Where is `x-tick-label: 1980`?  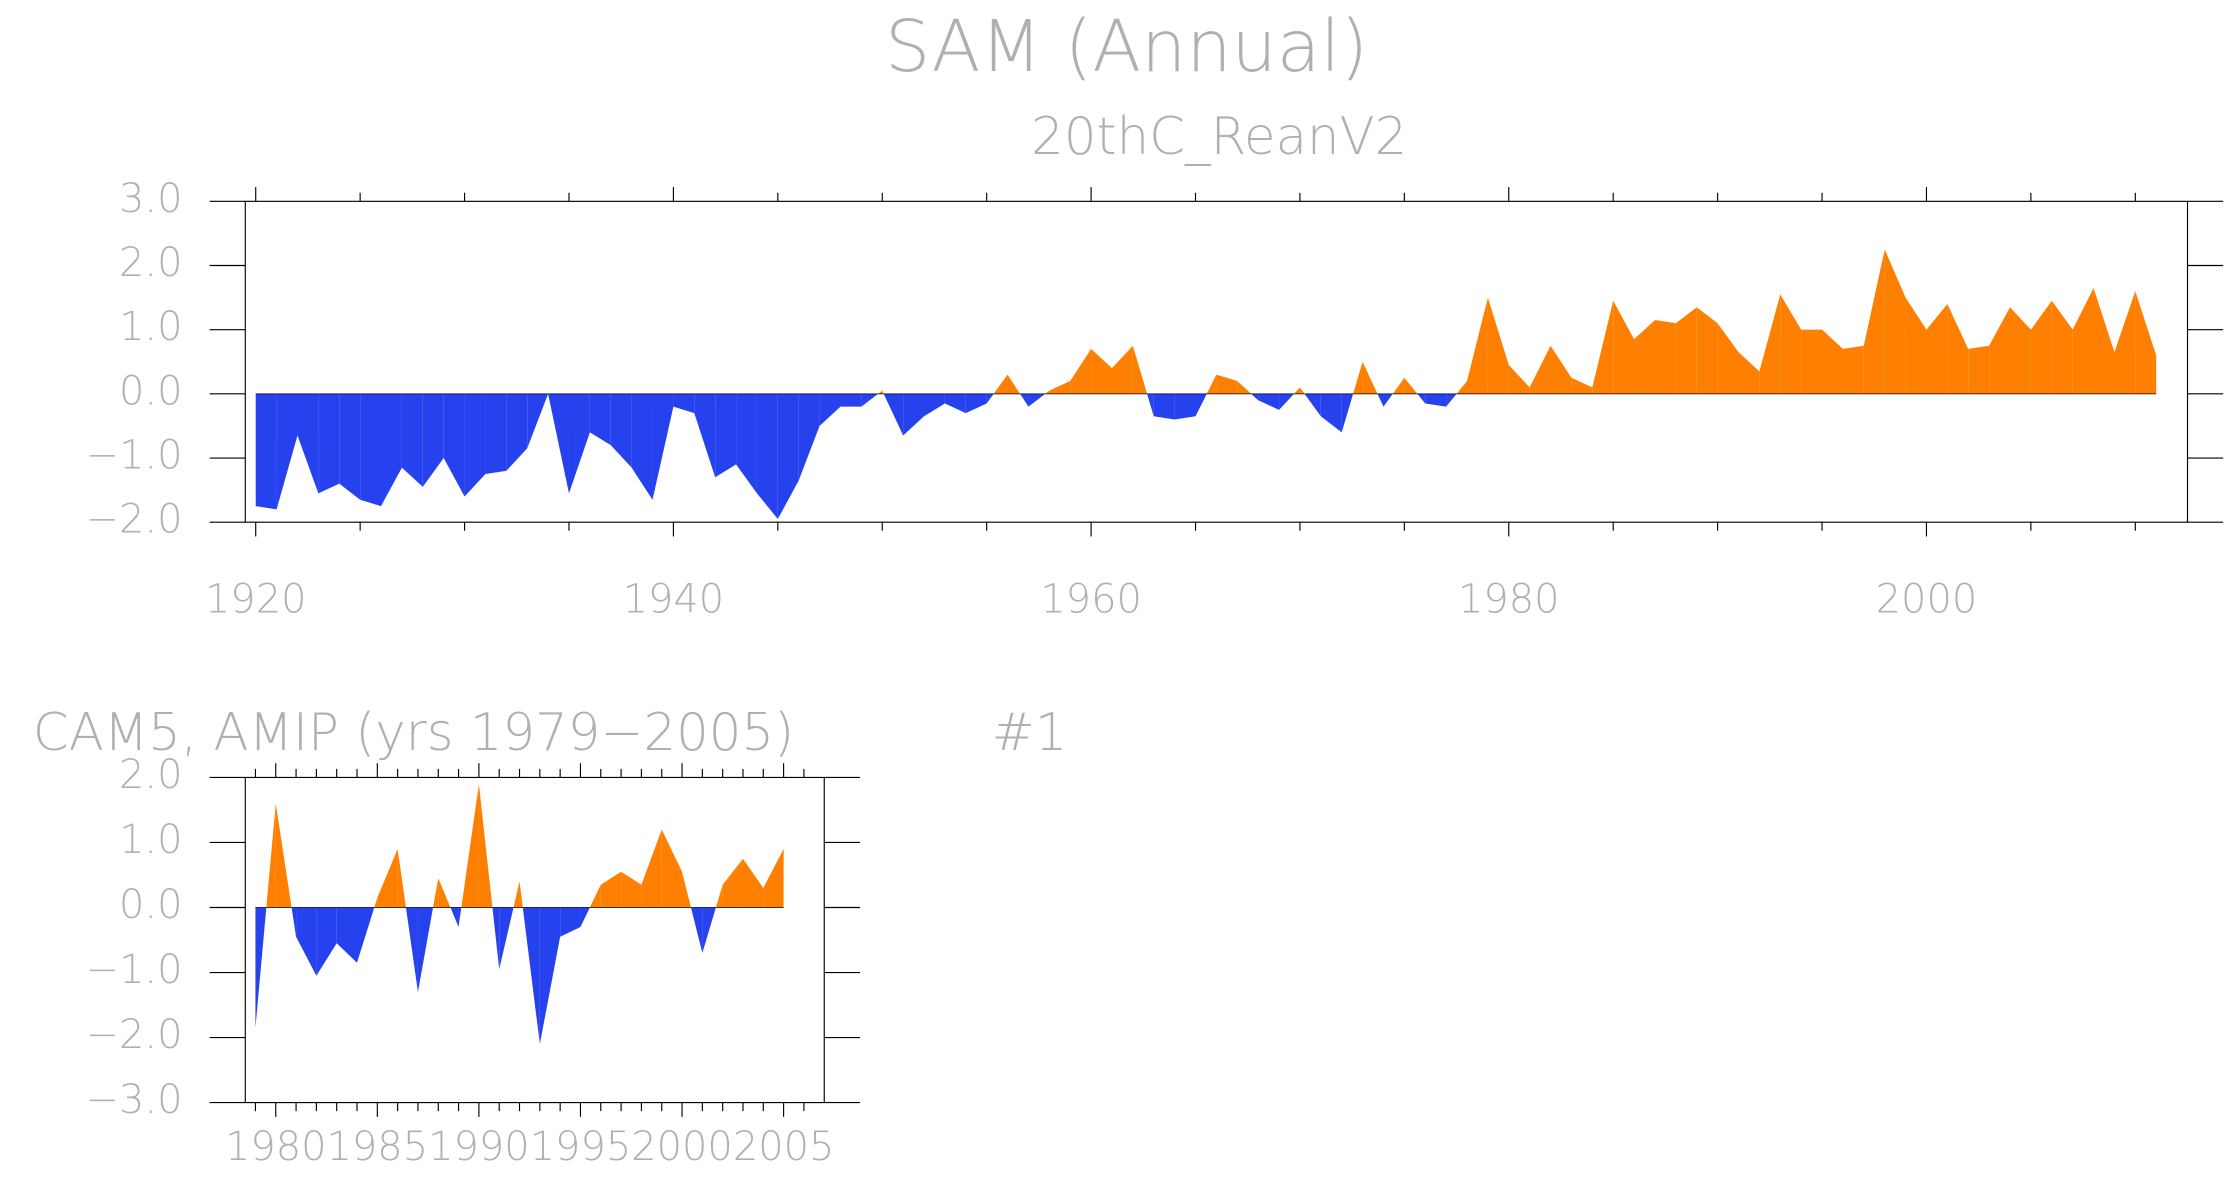 x-tick-label: 1980 is located at coordinates (1509, 600).